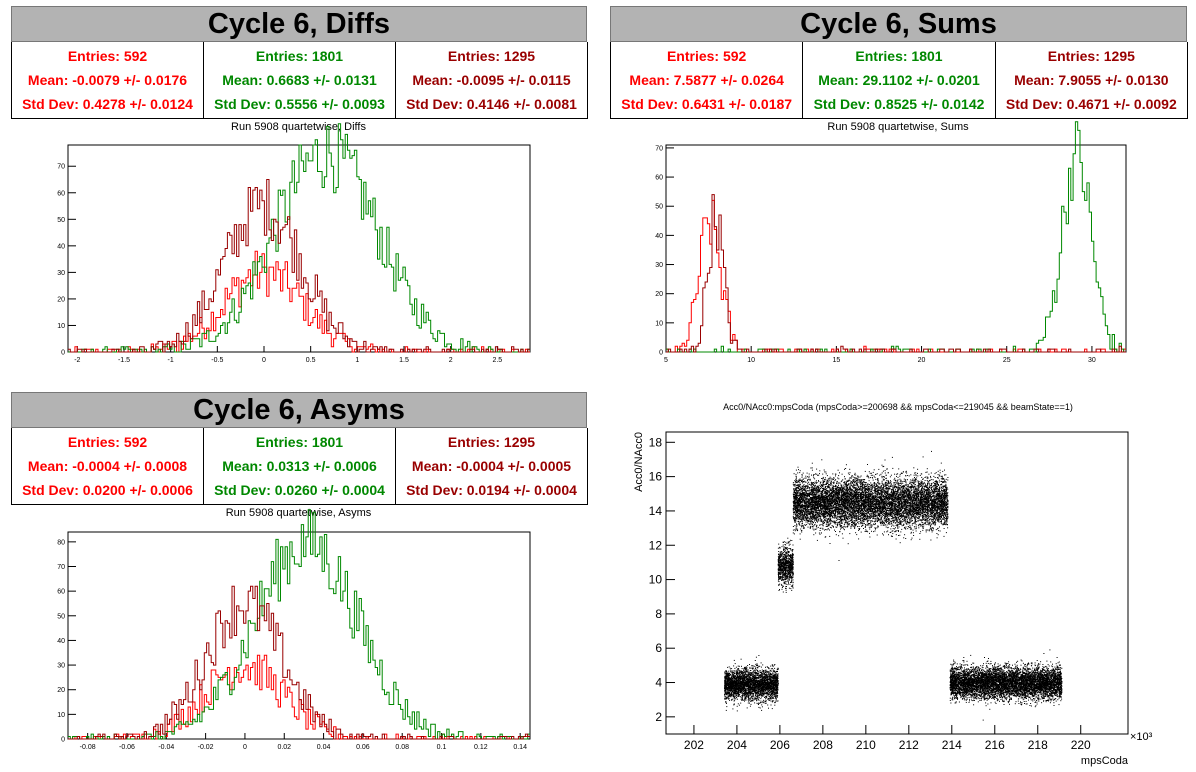 The width and height of the screenshot is (1196, 772). Describe the element at coordinates (659, 265) in the screenshot. I see `y-tick-label: 30` at that location.